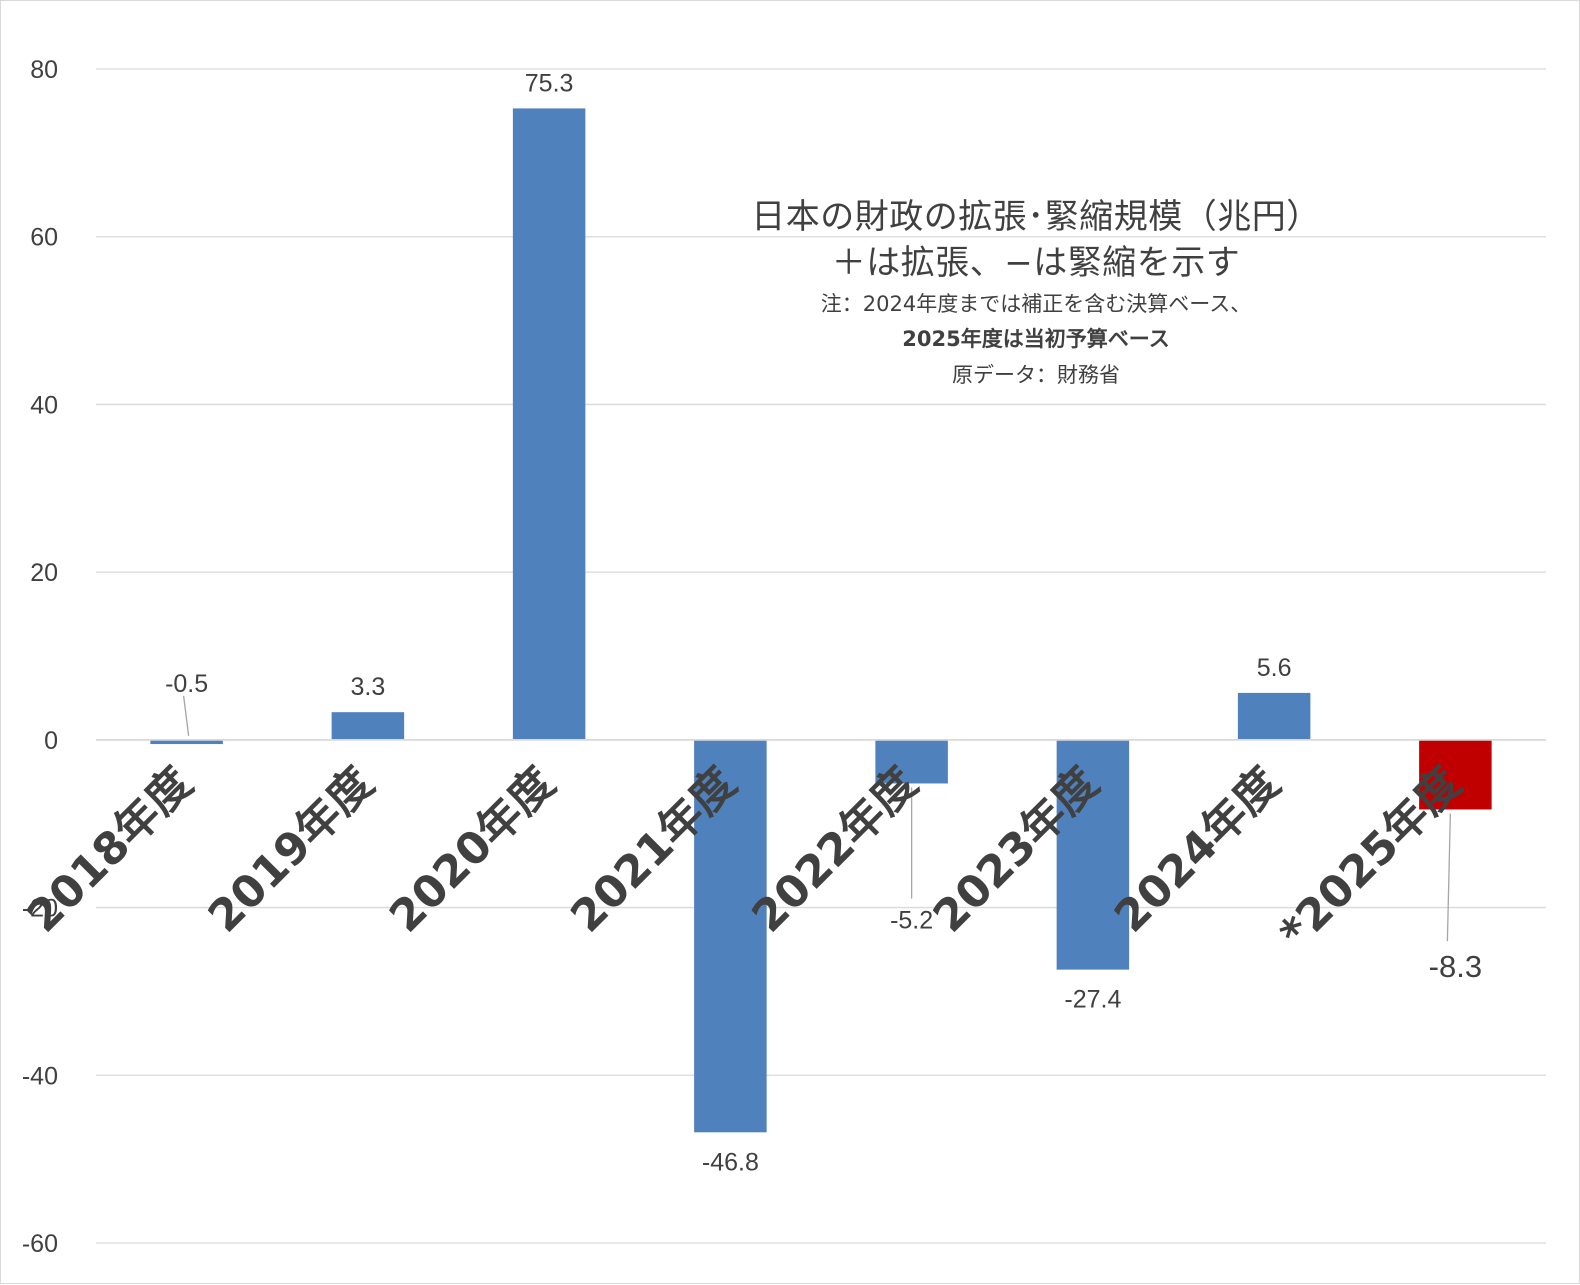 This screenshot has width=1580, height=1285. I want to click on x-category-label: 2024年度, so click(1197, 850).